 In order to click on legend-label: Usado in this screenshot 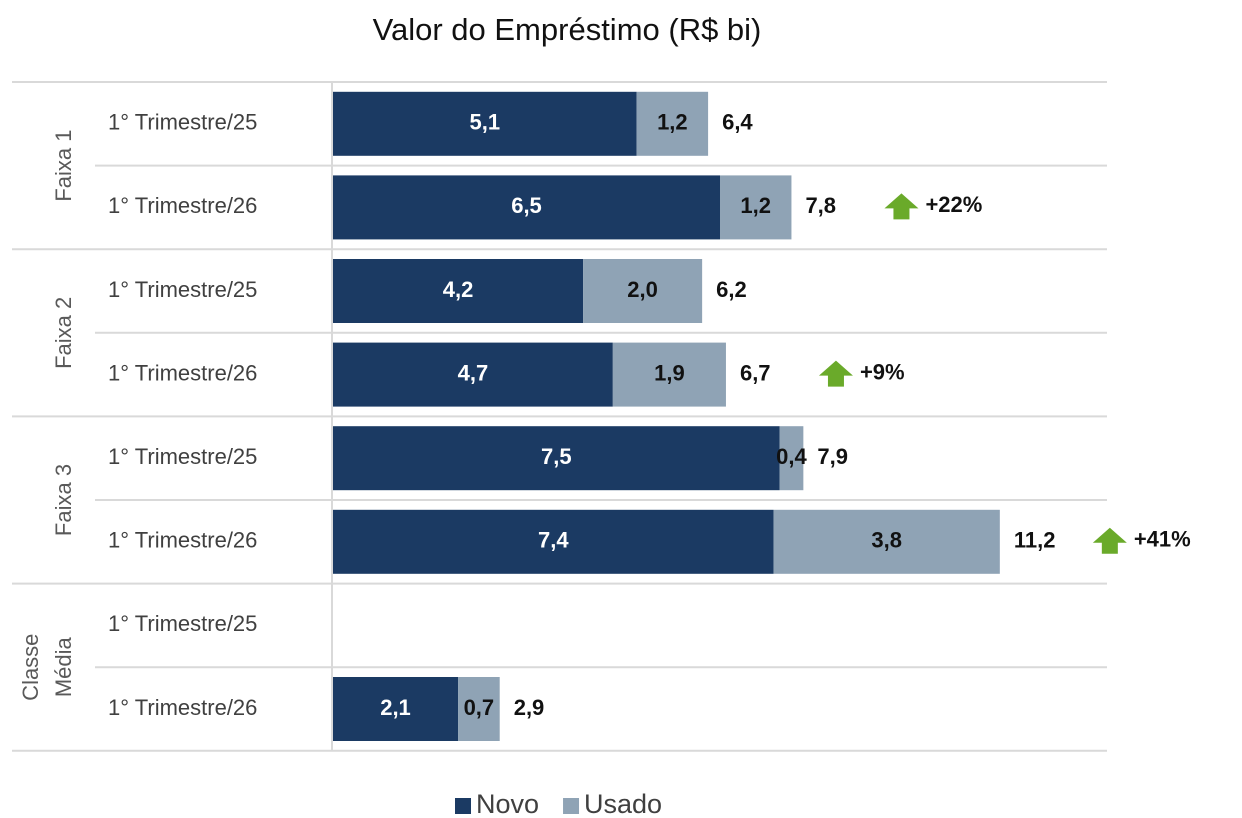, I will do `click(623, 803)`.